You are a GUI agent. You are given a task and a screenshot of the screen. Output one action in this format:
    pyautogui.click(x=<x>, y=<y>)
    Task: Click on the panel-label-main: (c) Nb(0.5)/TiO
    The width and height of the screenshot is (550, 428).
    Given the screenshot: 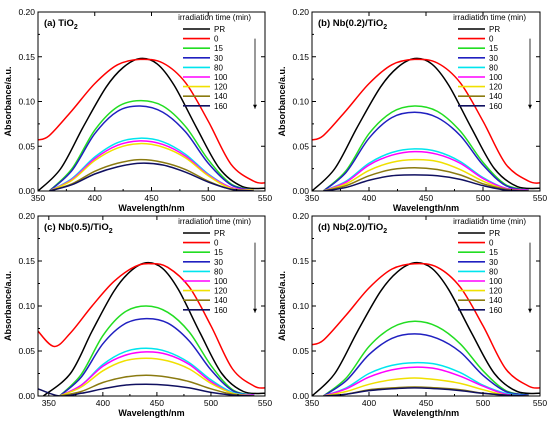 What is the action you would take?
    pyautogui.click(x=76, y=227)
    